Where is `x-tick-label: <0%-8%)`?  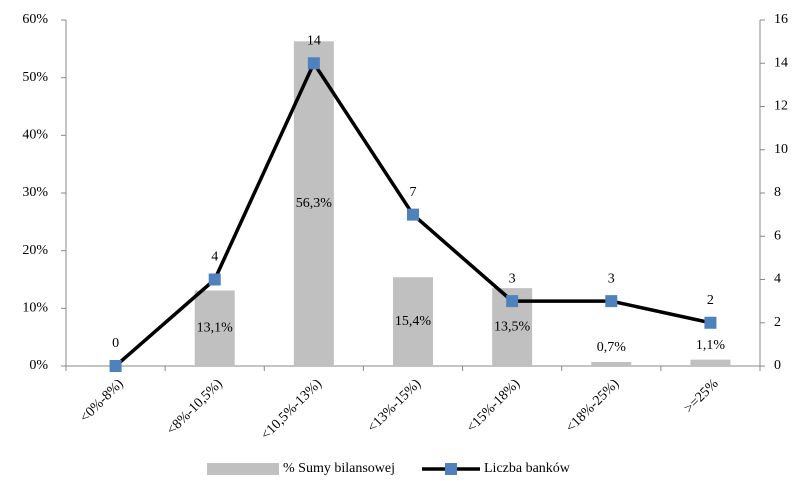 x-tick-label: <0%-8%) is located at coordinates (101, 400).